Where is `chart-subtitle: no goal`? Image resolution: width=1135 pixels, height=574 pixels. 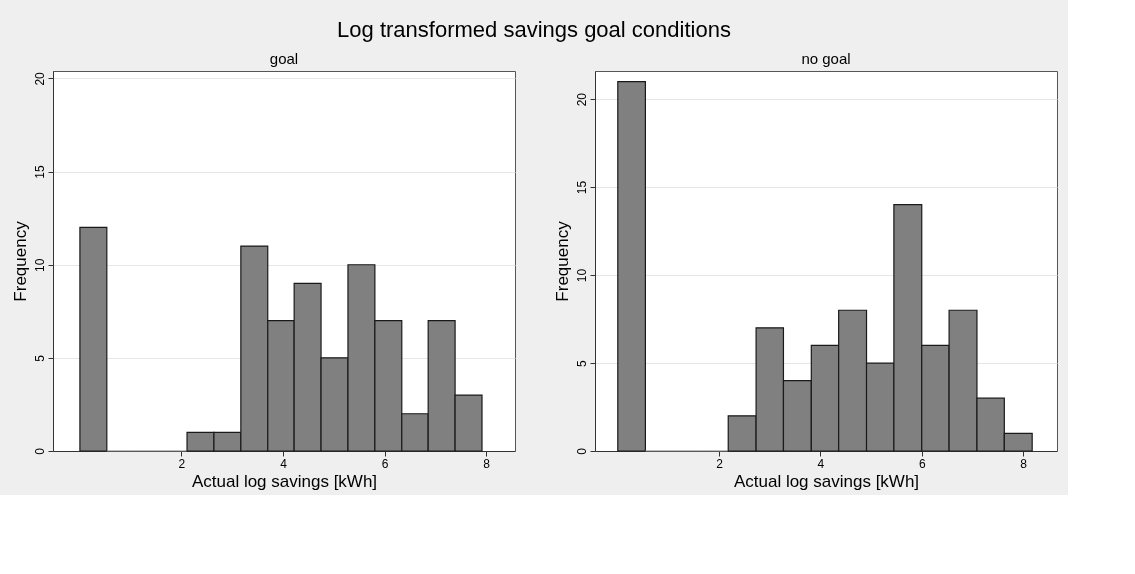 chart-subtitle: no goal is located at coordinates (826, 58).